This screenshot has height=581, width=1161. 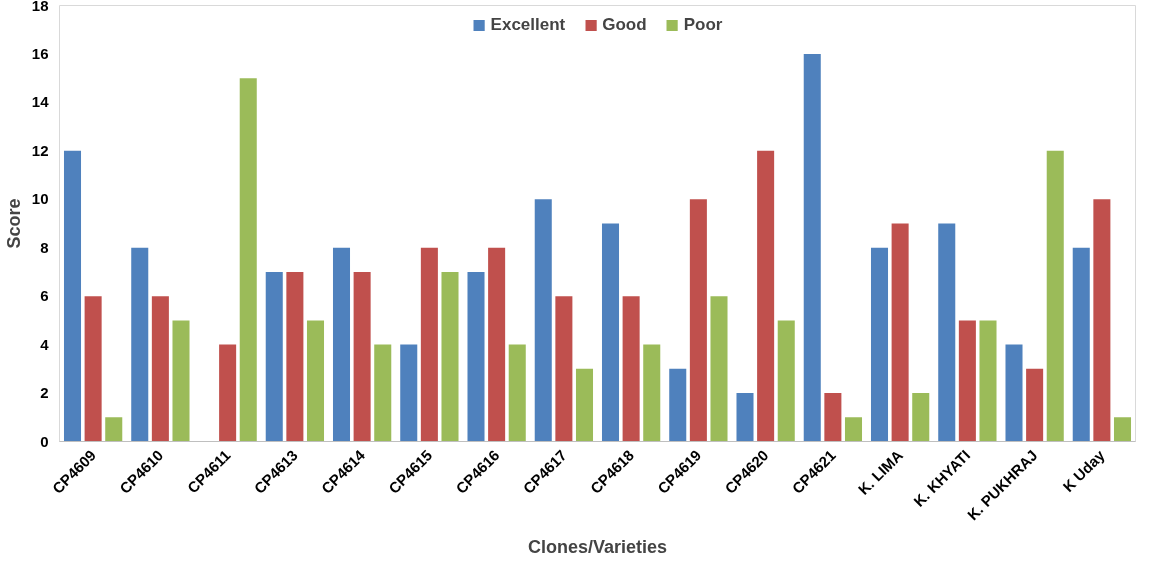 I want to click on y-tick-label: 18, so click(x=40, y=7).